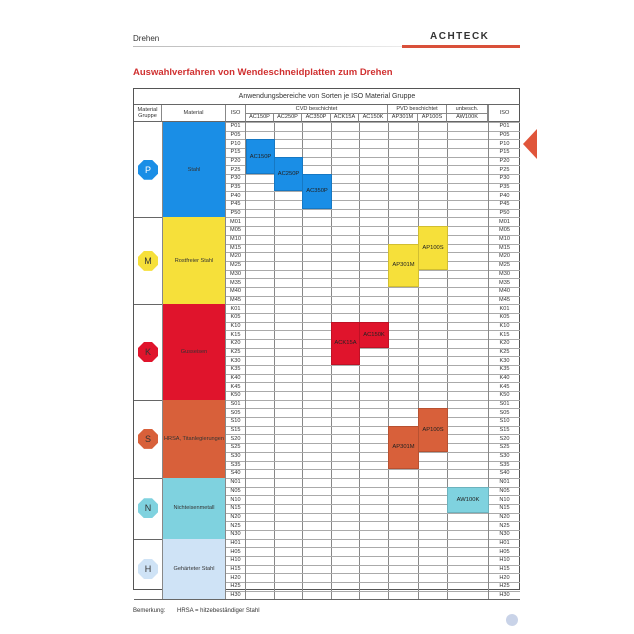 This screenshot has height=634, width=634. I want to click on grade-header-ack15a: ACK15A, so click(345, 117).